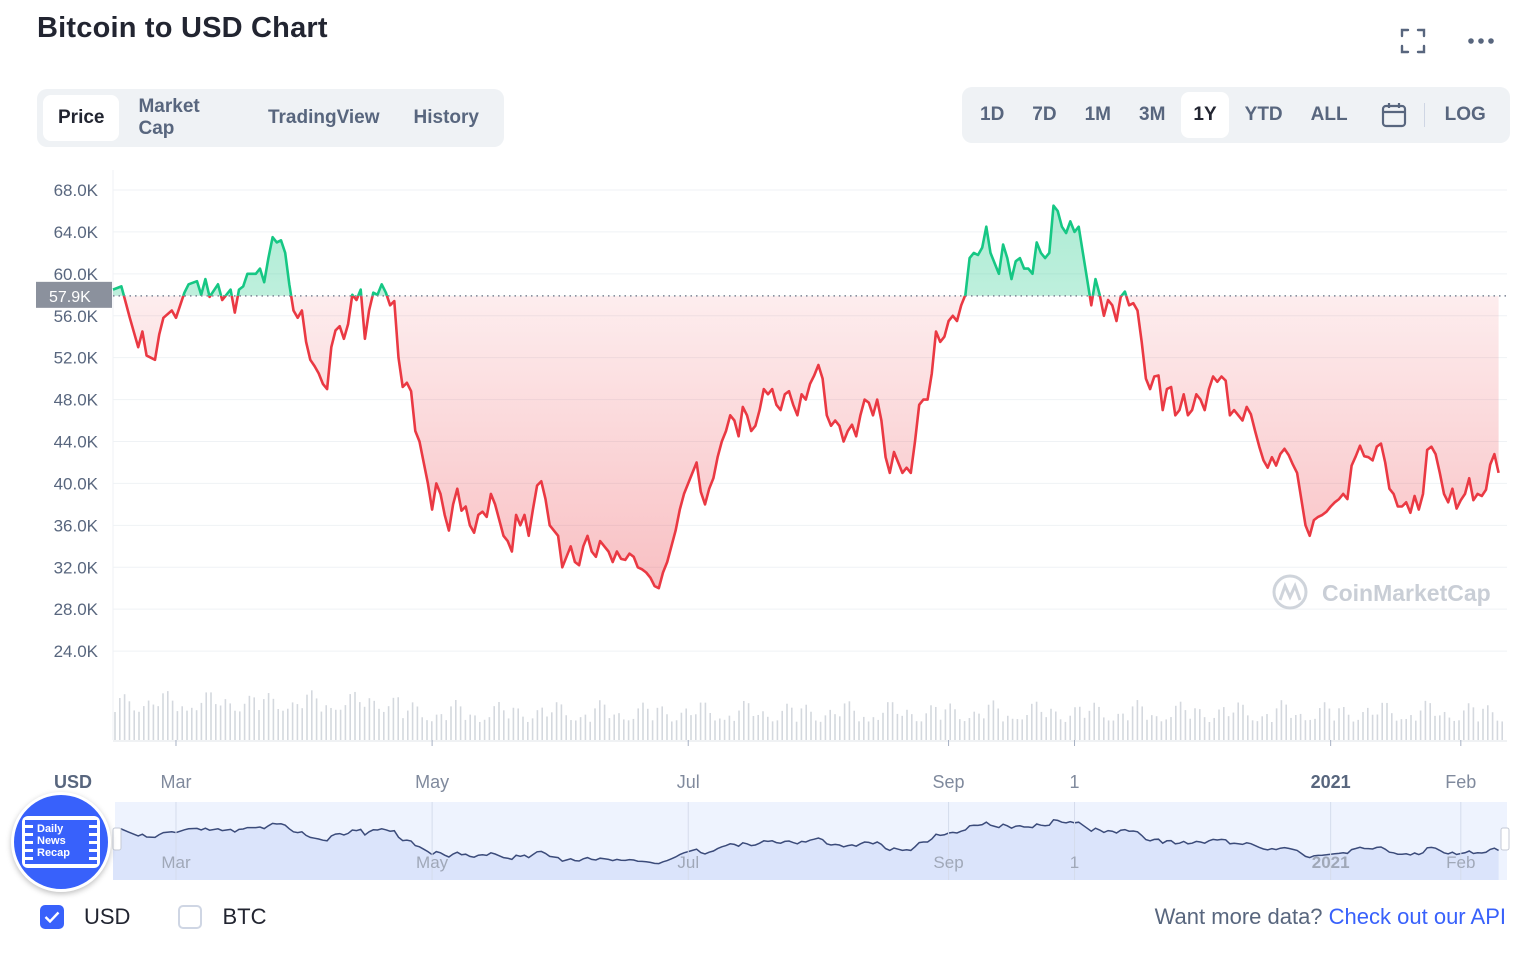 The width and height of the screenshot is (1536, 967). I want to click on range-1y: 1Y, so click(1205, 115).